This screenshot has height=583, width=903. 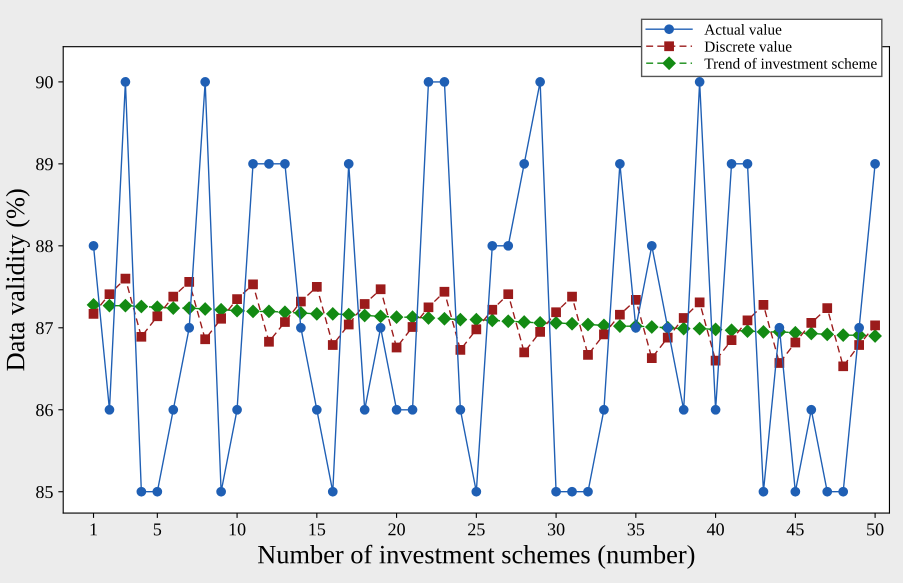 What do you see at coordinates (317, 529) in the screenshot?
I see `x-tick-label: 15` at bounding box center [317, 529].